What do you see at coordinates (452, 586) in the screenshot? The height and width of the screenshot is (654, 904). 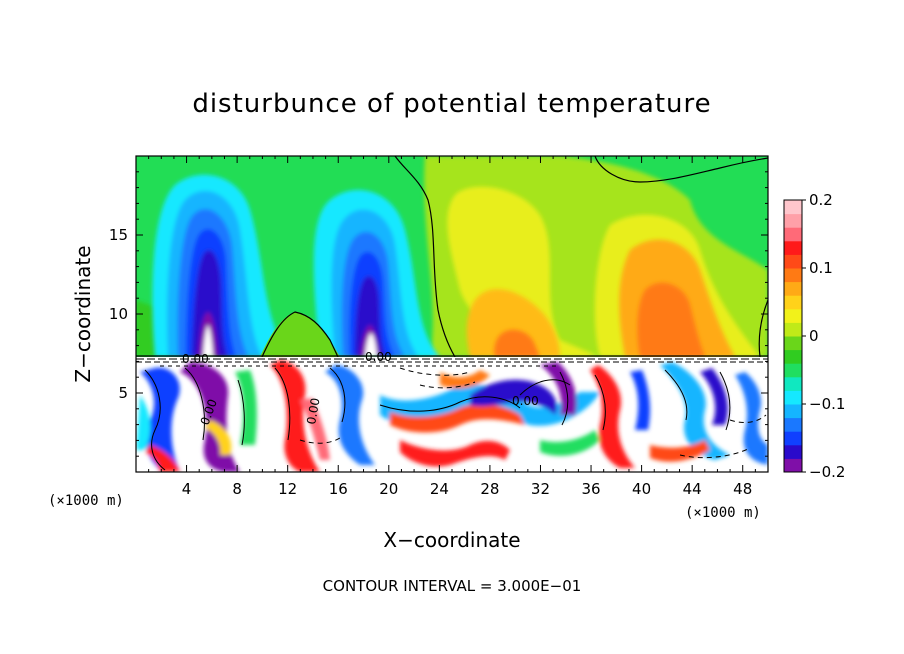 I see `contour-interval-note: CONTOUR INTERVAL = 3.000E−01` at bounding box center [452, 586].